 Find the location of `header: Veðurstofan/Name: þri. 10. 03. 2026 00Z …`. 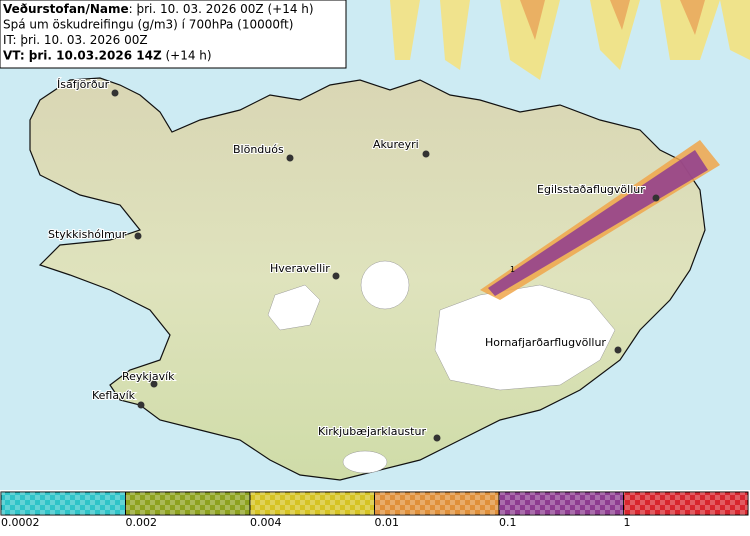

header: Veðurstofan/Name: þri. 10. 03. 2026 00Z … is located at coordinates (158, 32).